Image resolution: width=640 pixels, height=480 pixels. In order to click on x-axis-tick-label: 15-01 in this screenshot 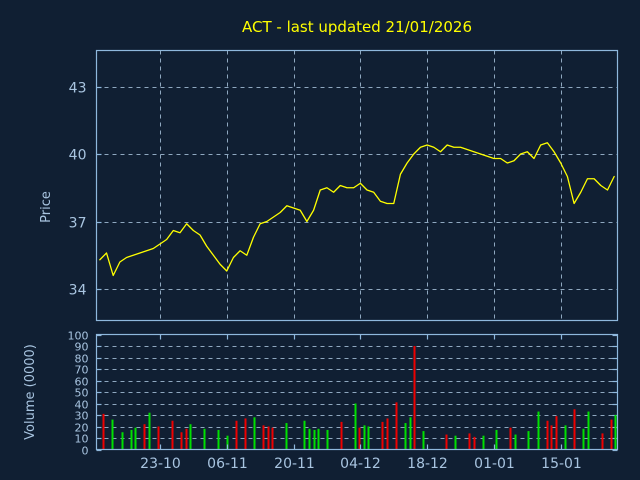, I will do `click(561, 464)`.